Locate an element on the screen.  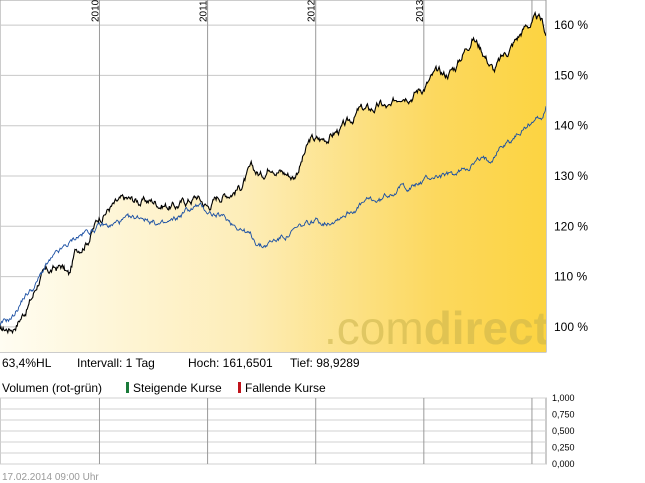
rising-swatch is located at coordinates (127, 387).